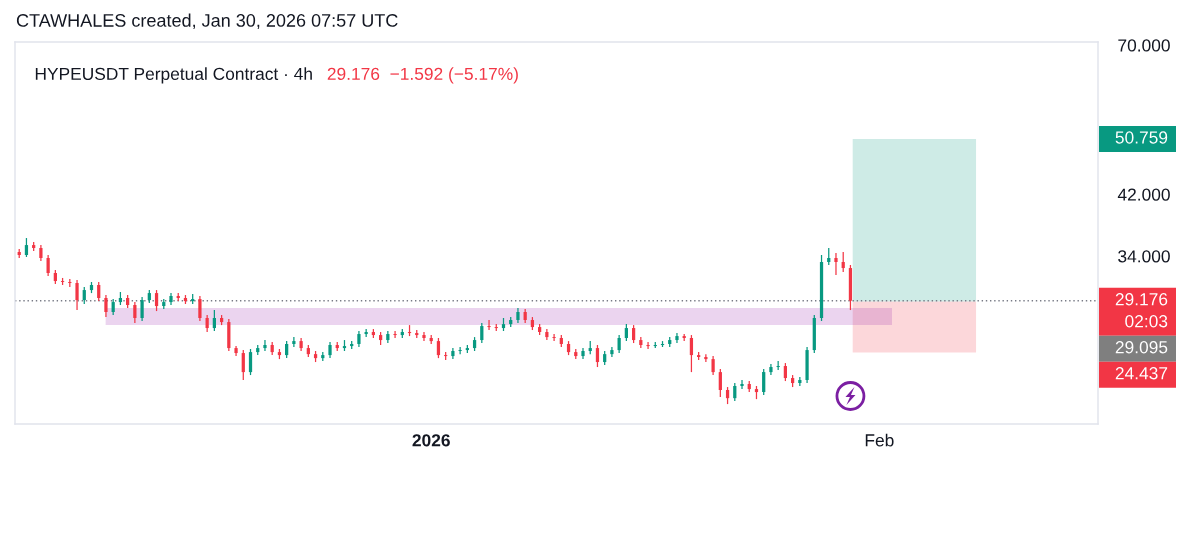  I want to click on text: 24.437, so click(1141, 373).